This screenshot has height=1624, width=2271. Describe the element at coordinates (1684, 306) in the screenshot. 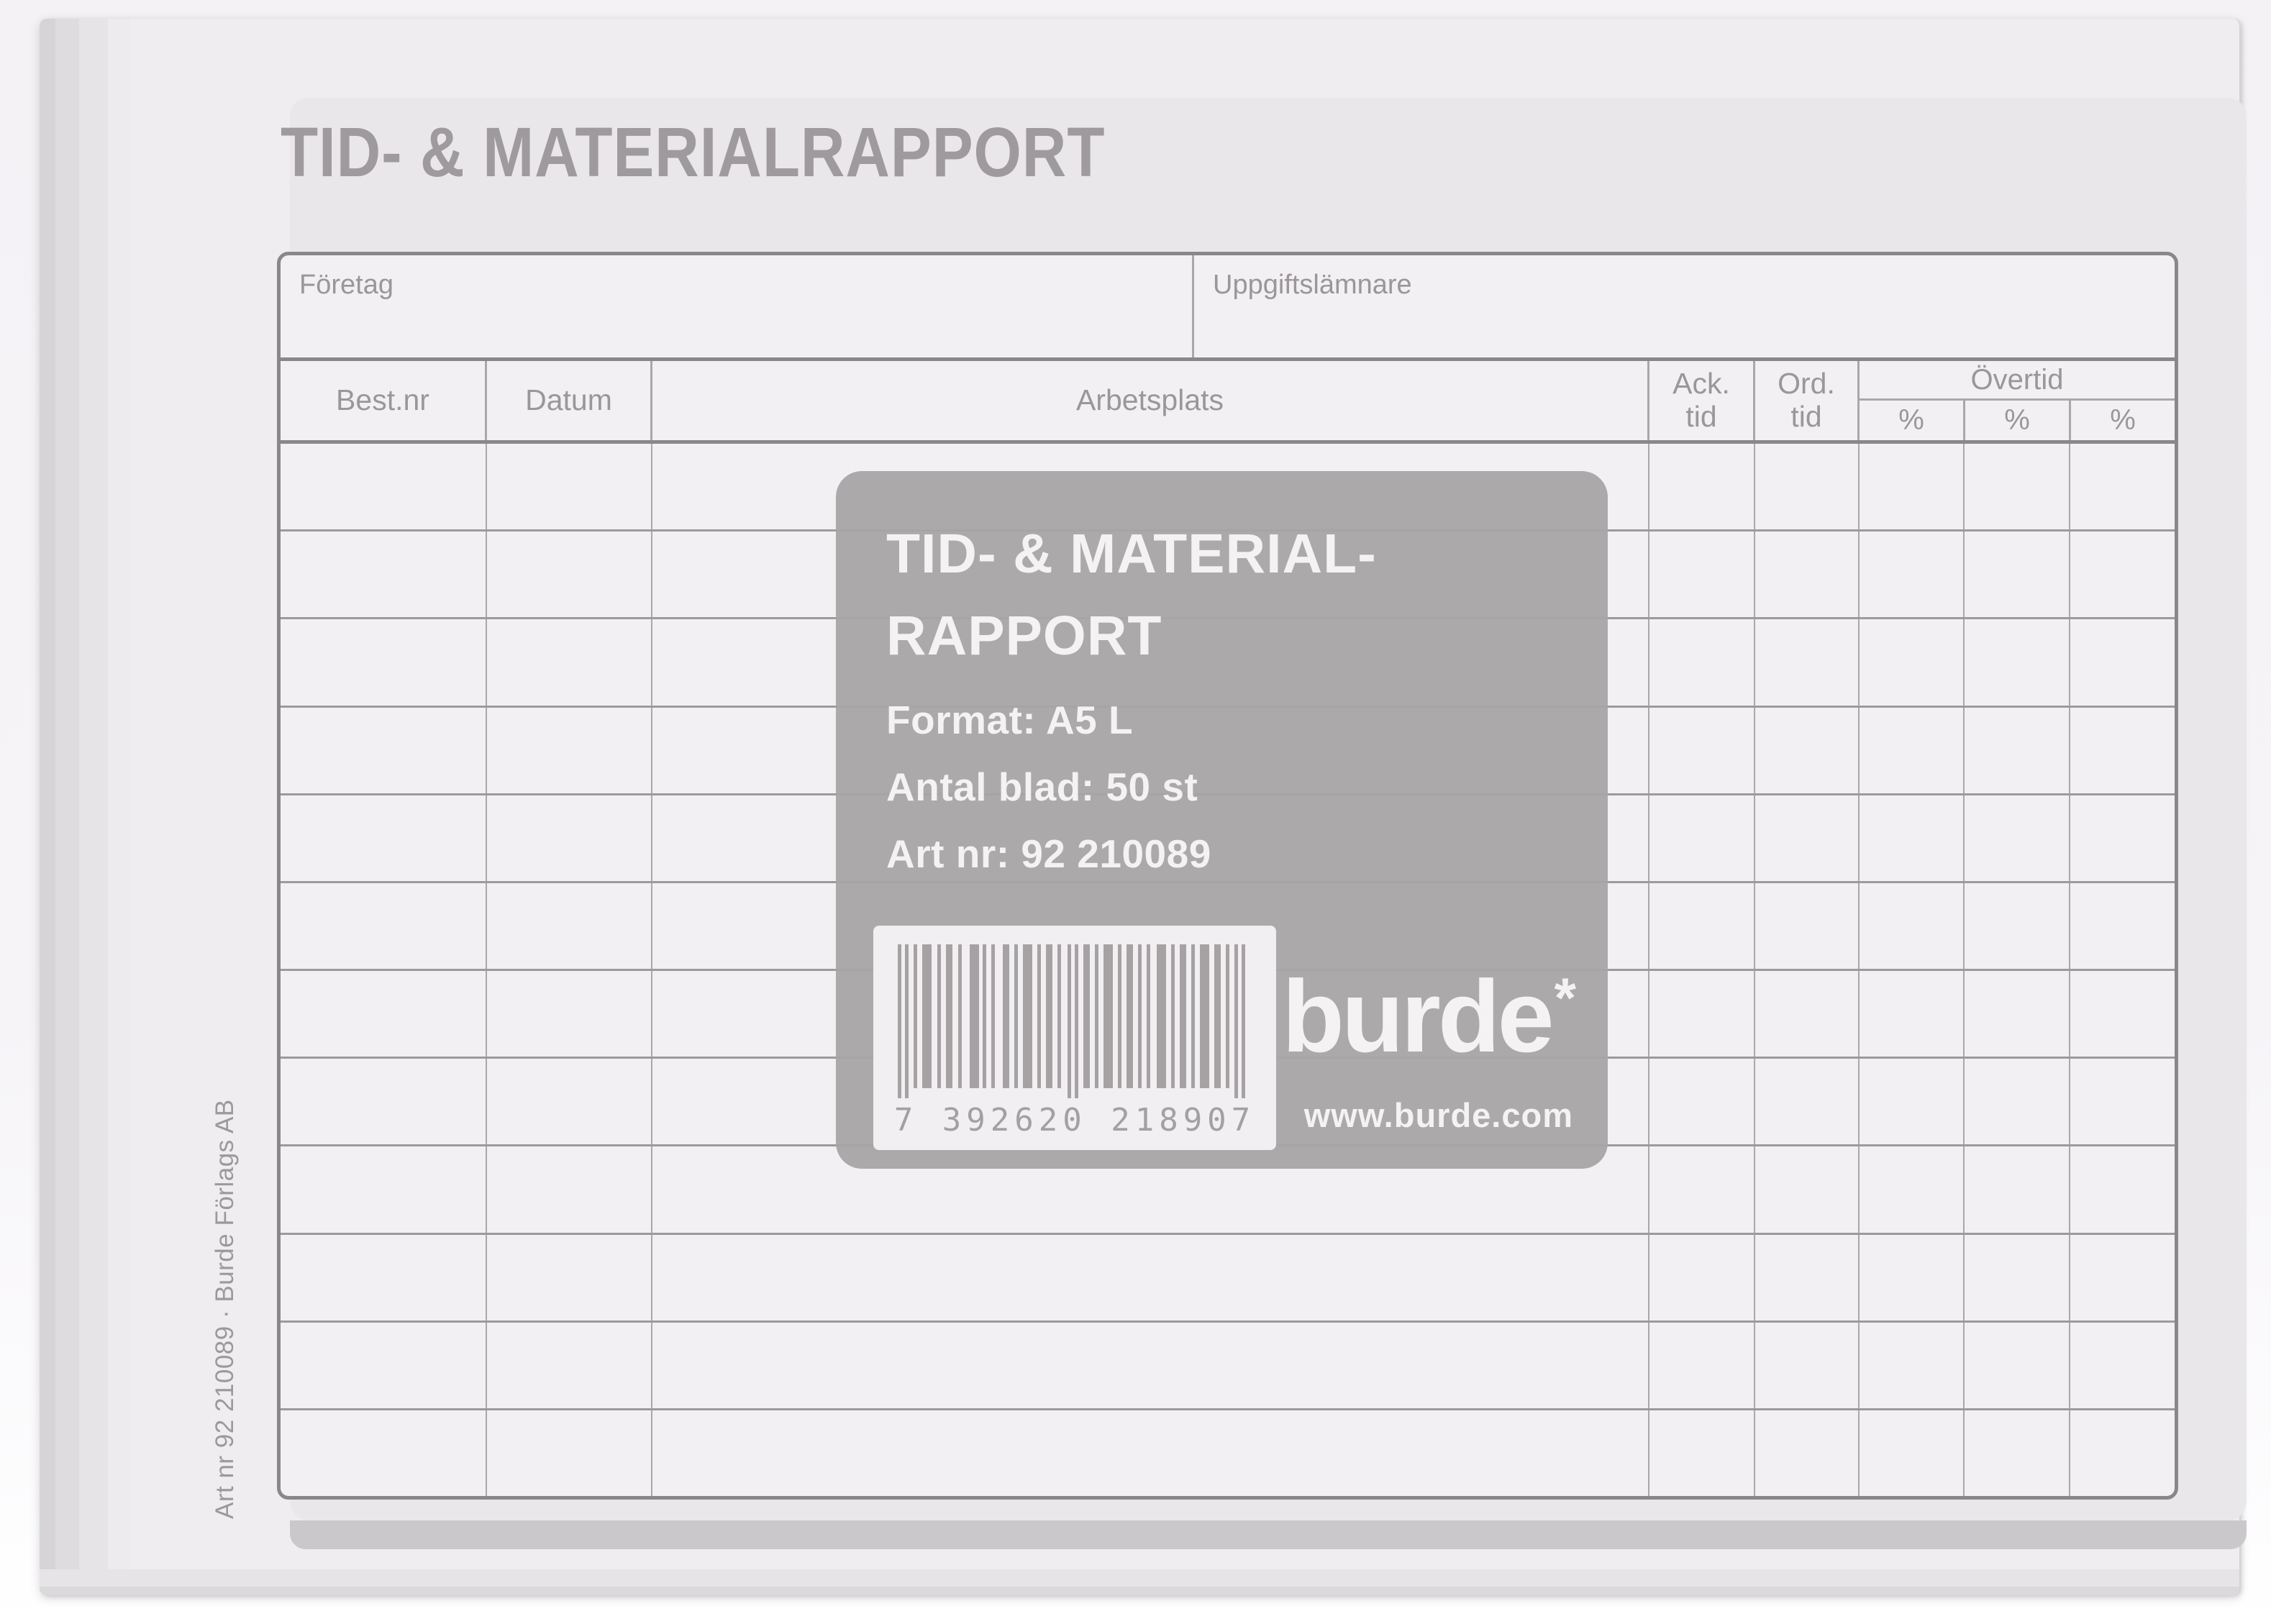

I see `reporter-field: Uppgiftslämnare` at that location.